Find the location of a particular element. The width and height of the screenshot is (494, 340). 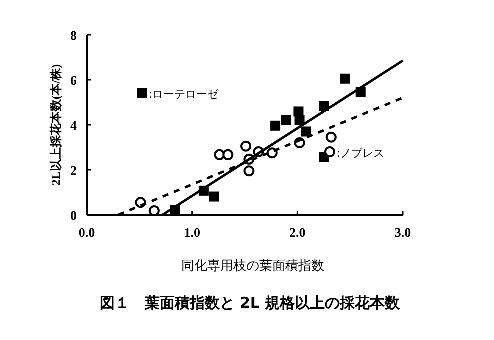

x-tick-label: 3.0 is located at coordinates (403, 232).